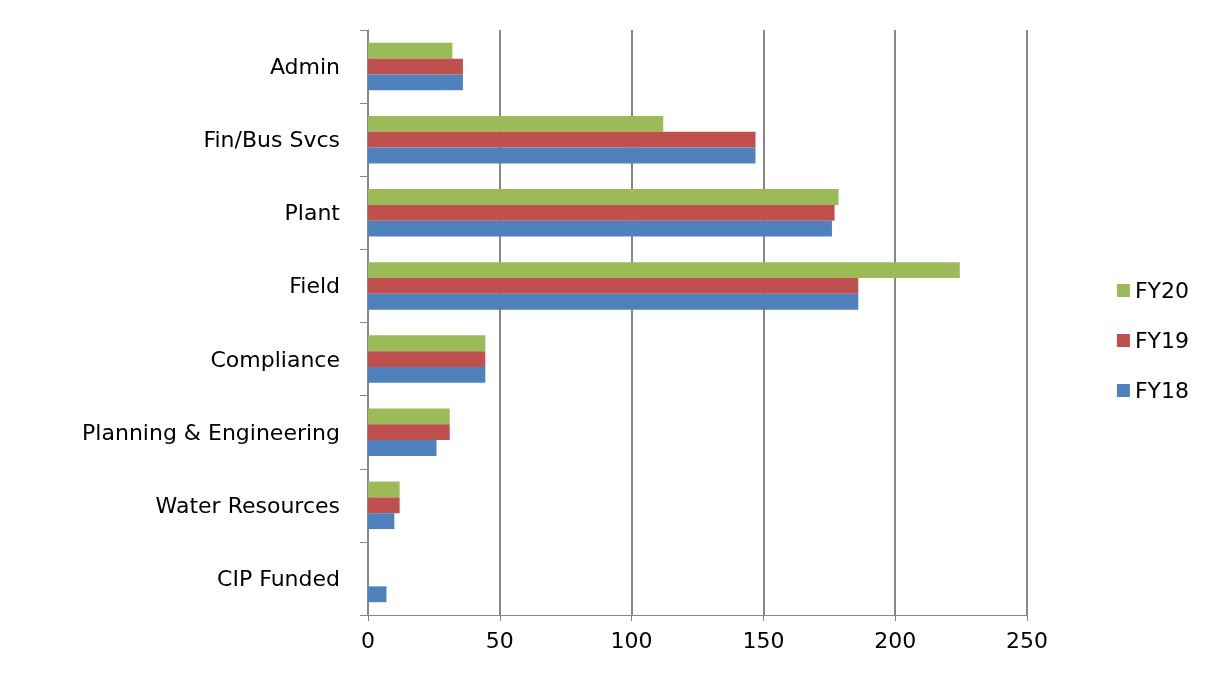 This screenshot has height=681, width=1214. Describe the element at coordinates (631, 640) in the screenshot. I see `x-tick-label: 100` at that location.